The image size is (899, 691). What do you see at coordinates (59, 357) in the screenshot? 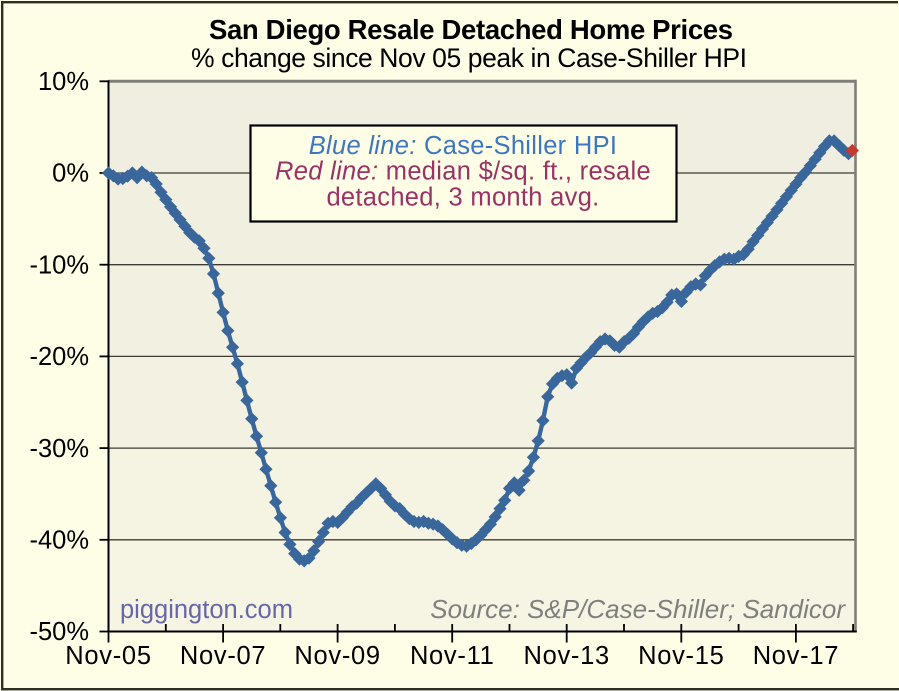
I see `svg-text: -20%` at bounding box center [59, 357].